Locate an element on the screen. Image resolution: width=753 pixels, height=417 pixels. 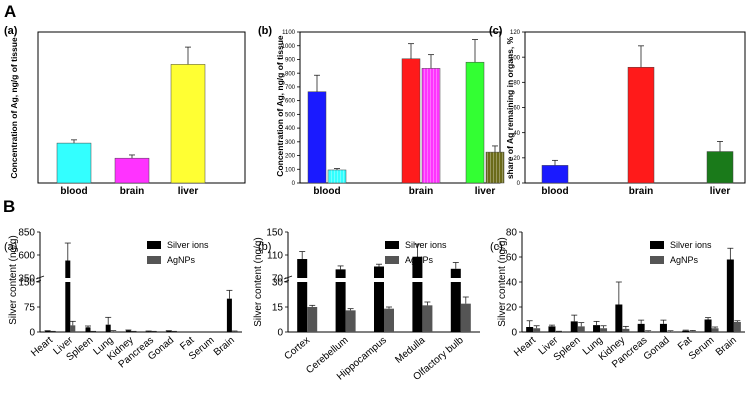
y-tick-label: 110 is located at coordinates (275, 256).